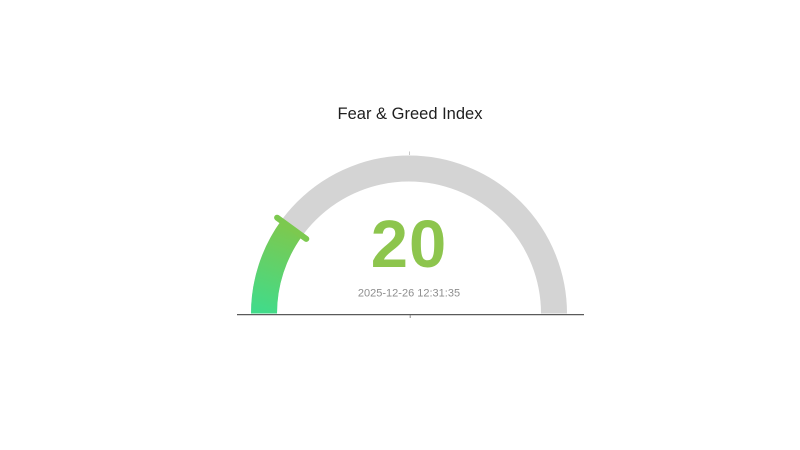 The image size is (800, 450). What do you see at coordinates (411, 114) in the screenshot?
I see `chart-title: Fear & Greed Index` at bounding box center [411, 114].